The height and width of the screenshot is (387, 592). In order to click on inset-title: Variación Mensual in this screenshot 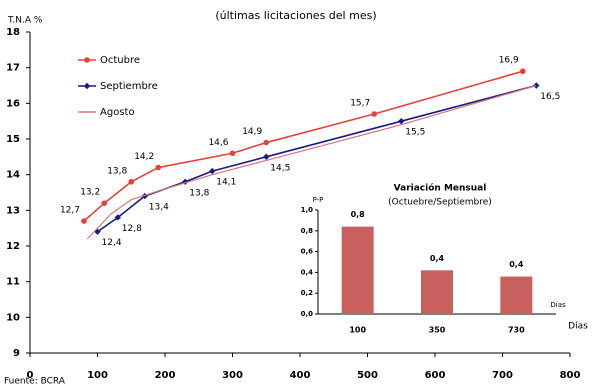, I will do `click(440, 188)`.